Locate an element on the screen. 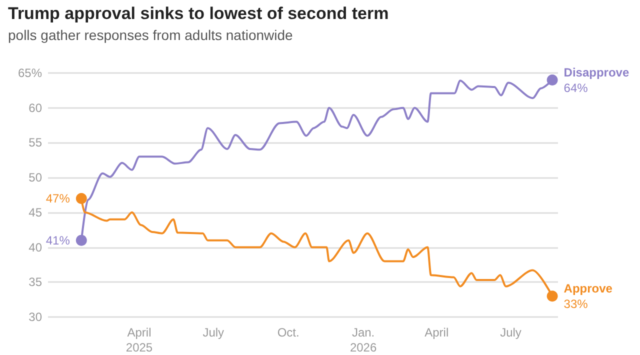  data-label: 47% is located at coordinates (58, 198).